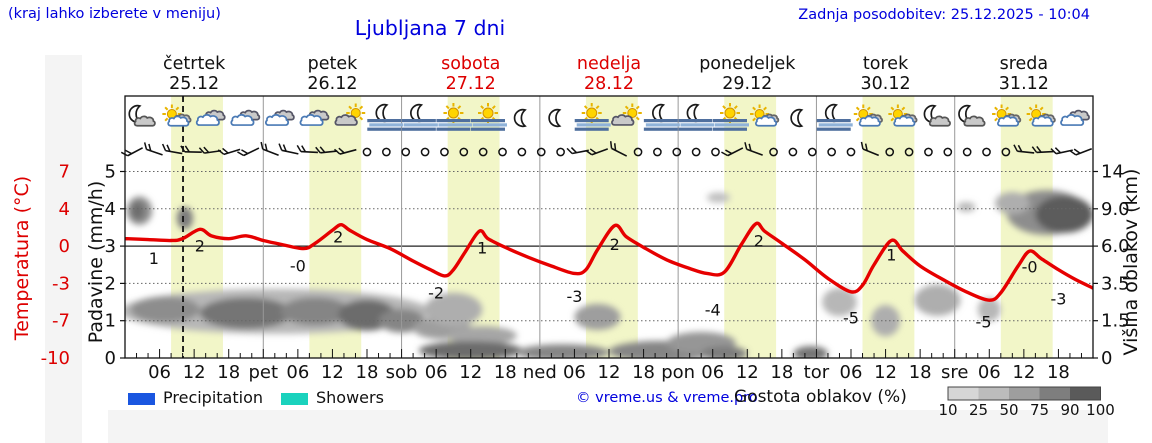 Image resolution: width=1152 pixels, height=443 pixels. Describe the element at coordinates (1115, 283) in the screenshot. I see `cloud-tick-label: 3.5` at that location.